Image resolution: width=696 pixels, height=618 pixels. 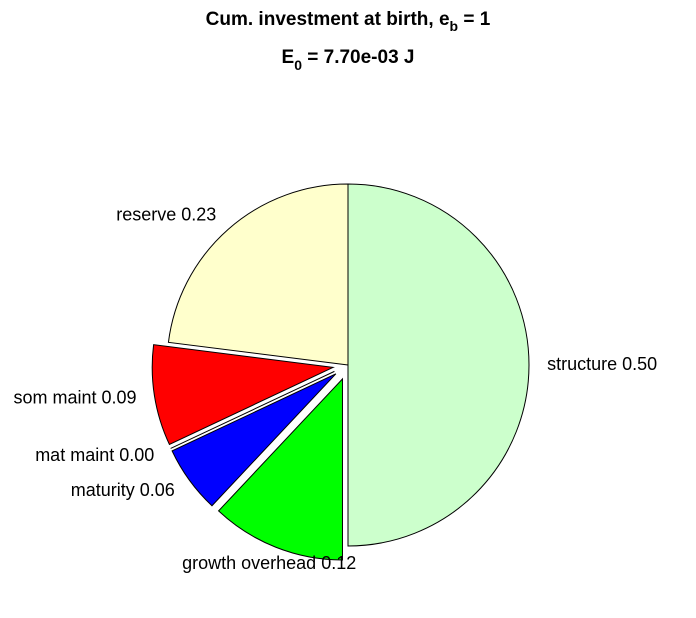 What do you see at coordinates (454, 26) in the screenshot?
I see `title-subscript: b` at bounding box center [454, 26].